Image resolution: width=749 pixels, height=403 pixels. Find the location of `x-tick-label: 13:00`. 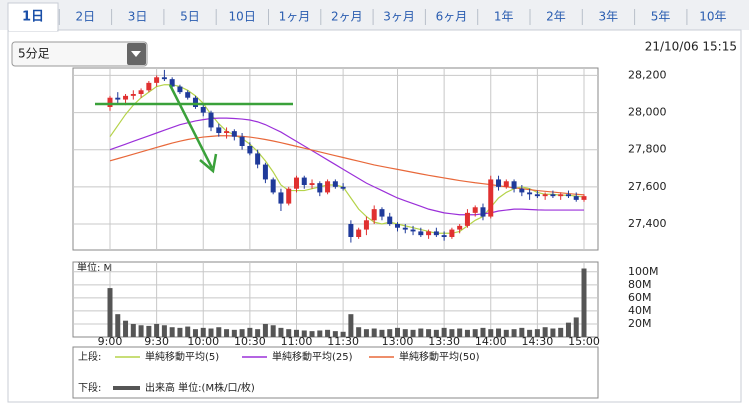

x-tick-label: 13:00 is located at coordinates (398, 341).